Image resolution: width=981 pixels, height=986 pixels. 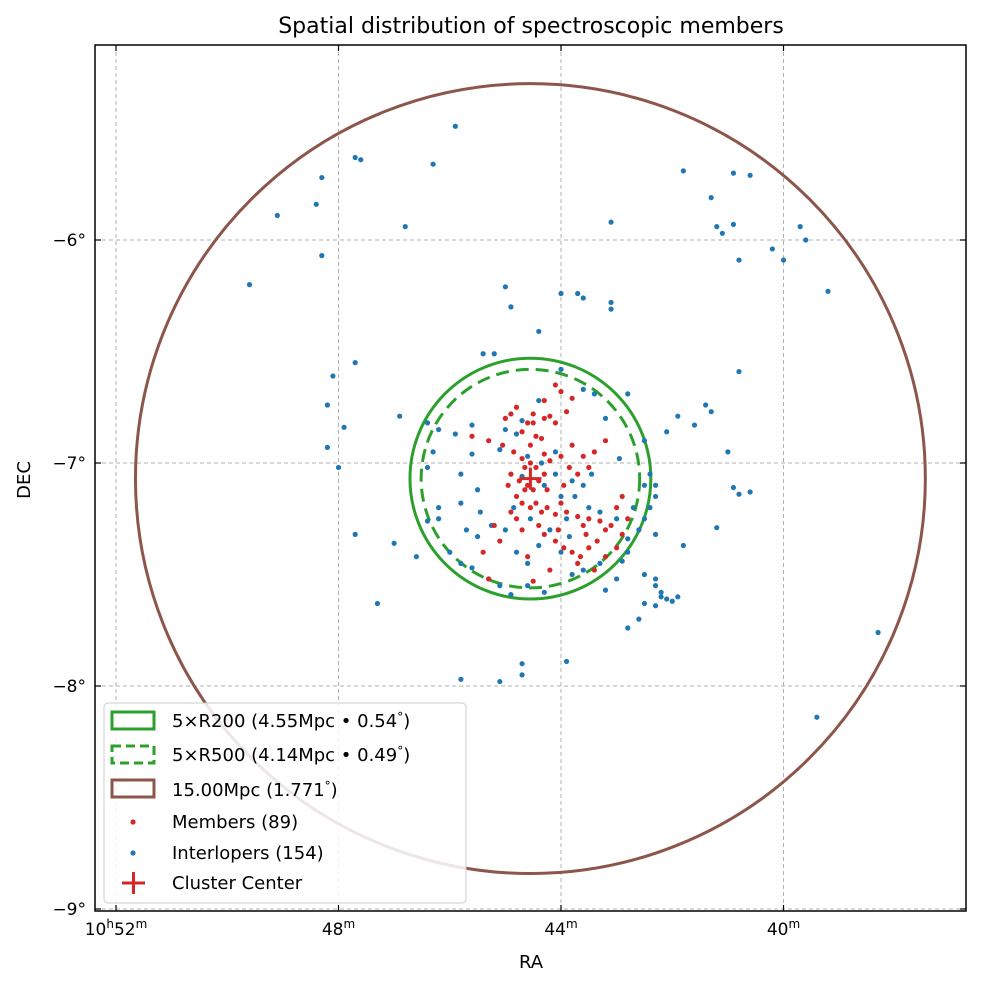 What do you see at coordinates (783, 928) in the screenshot?
I see `x-tick-label-3: 40m` at bounding box center [783, 928].